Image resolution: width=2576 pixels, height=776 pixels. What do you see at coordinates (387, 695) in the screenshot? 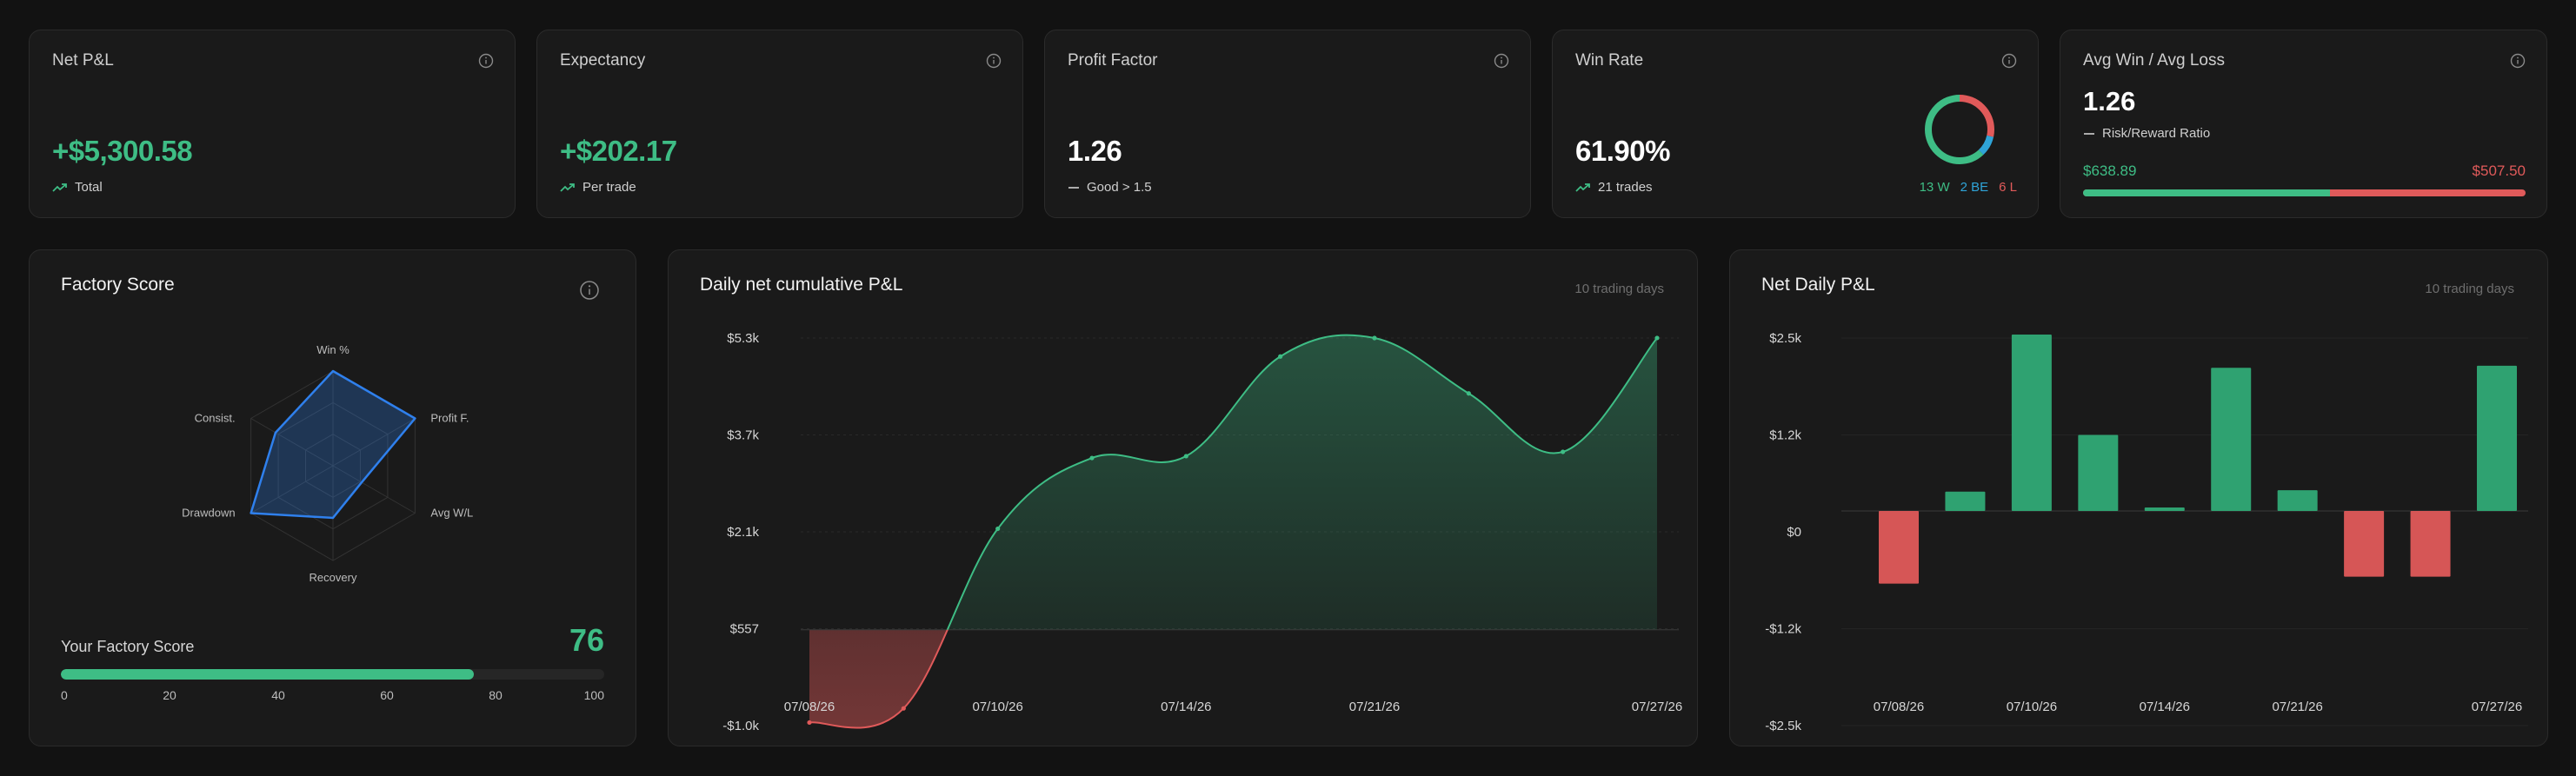
I see `score-tick-label: 60` at bounding box center [387, 695].